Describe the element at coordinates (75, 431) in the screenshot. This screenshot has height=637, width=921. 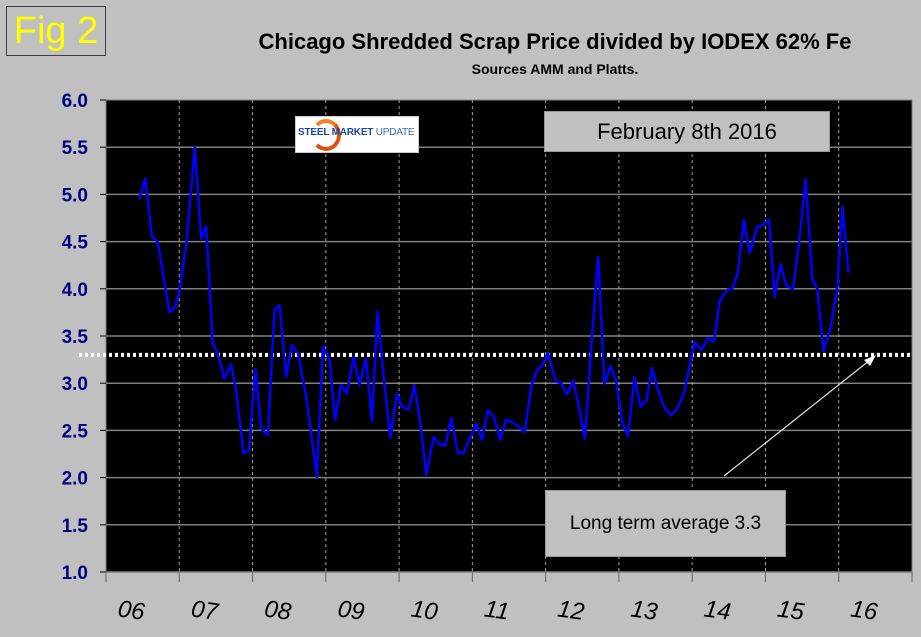
I see `y-tick-label: 2.5` at that location.